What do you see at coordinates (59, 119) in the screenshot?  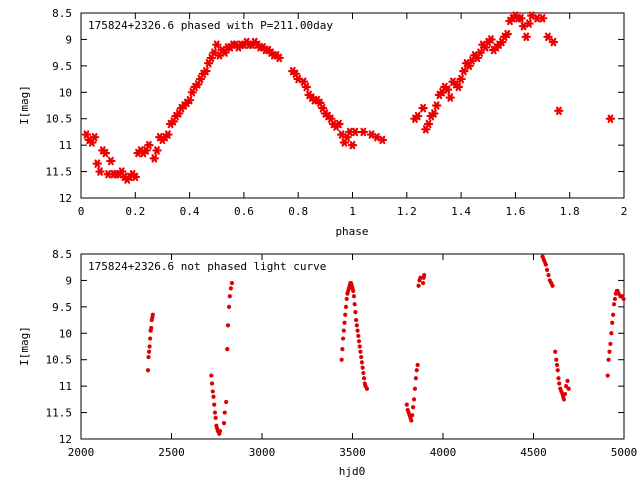 I see `y-tick-label: 10.5` at bounding box center [59, 119].